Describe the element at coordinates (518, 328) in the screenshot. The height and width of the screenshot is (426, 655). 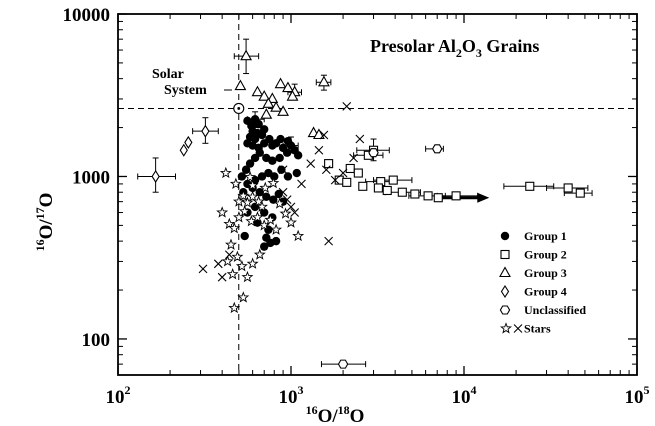
I see `legend-cross-marker` at that location.